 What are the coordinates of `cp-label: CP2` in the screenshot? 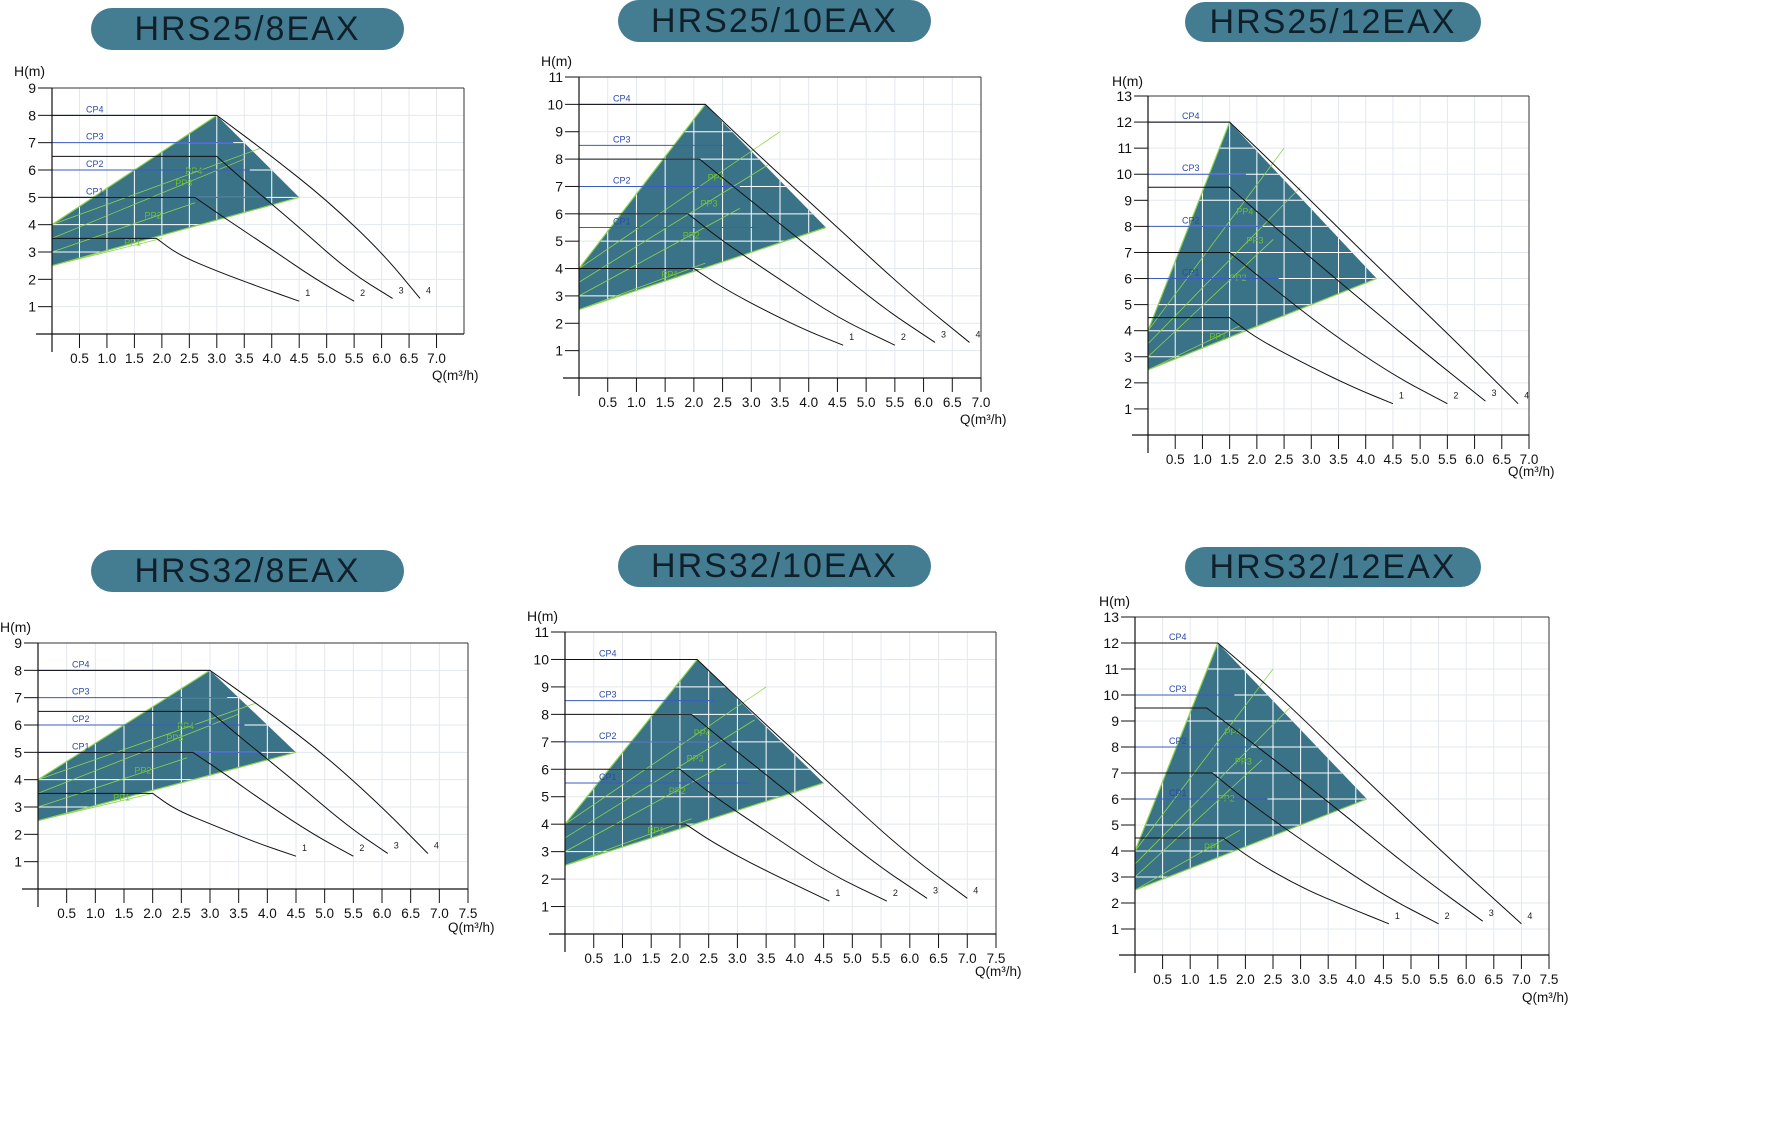 It's located at (1178, 741).